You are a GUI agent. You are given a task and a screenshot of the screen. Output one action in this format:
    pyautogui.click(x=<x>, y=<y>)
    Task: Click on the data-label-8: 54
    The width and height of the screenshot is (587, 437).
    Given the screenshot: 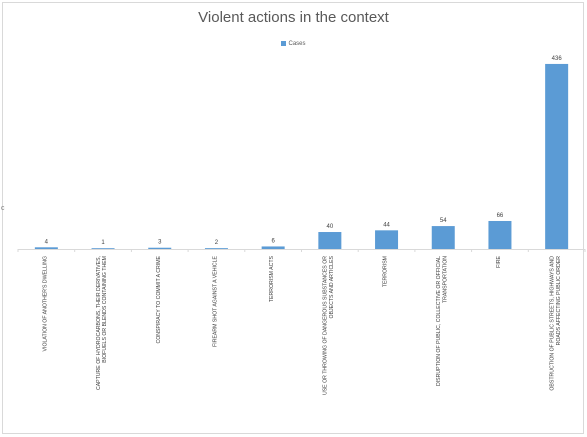 What is the action you would take?
    pyautogui.click(x=443, y=221)
    